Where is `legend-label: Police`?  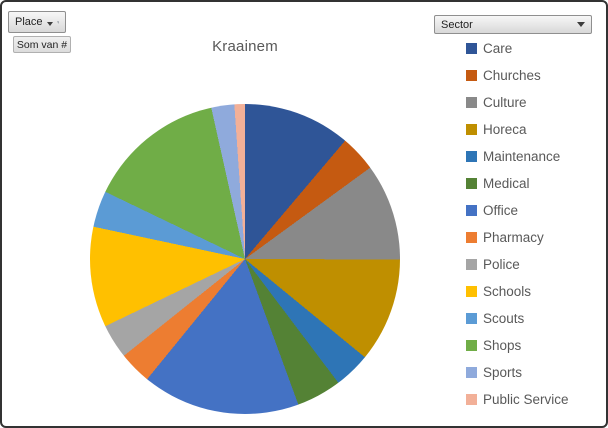
legend-label: Police is located at coordinates (501, 264).